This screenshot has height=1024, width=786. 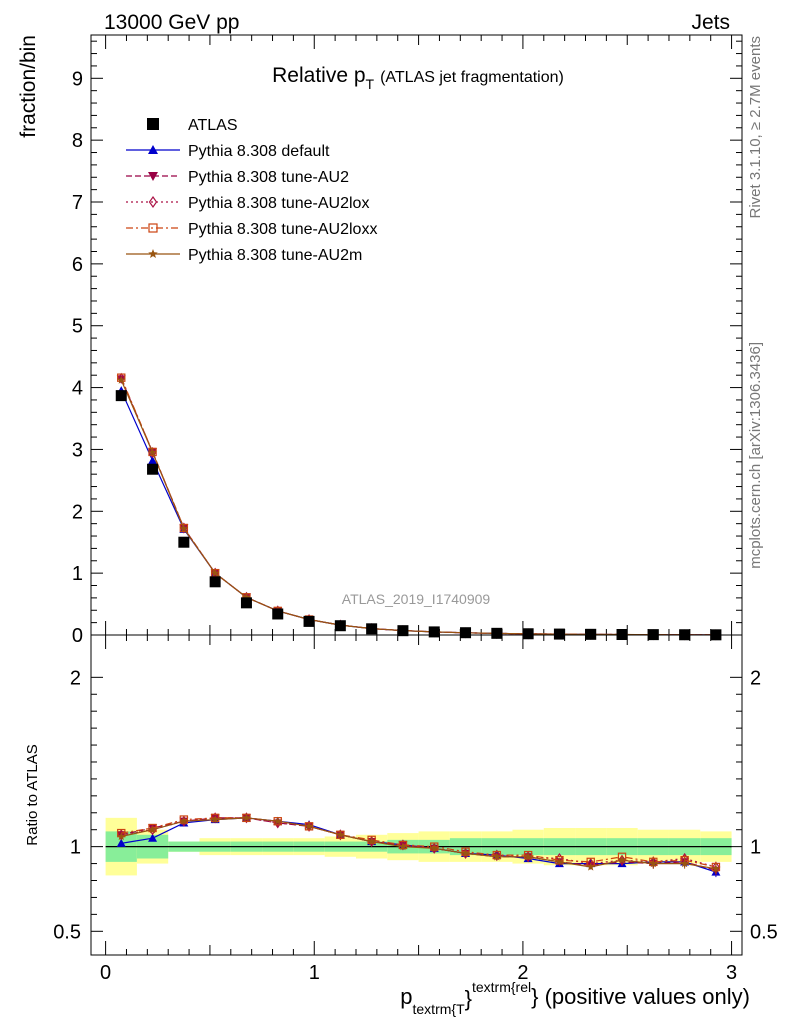 I want to click on legend-entry: Pythia 8.308 tune-AU2, so click(x=237, y=177).